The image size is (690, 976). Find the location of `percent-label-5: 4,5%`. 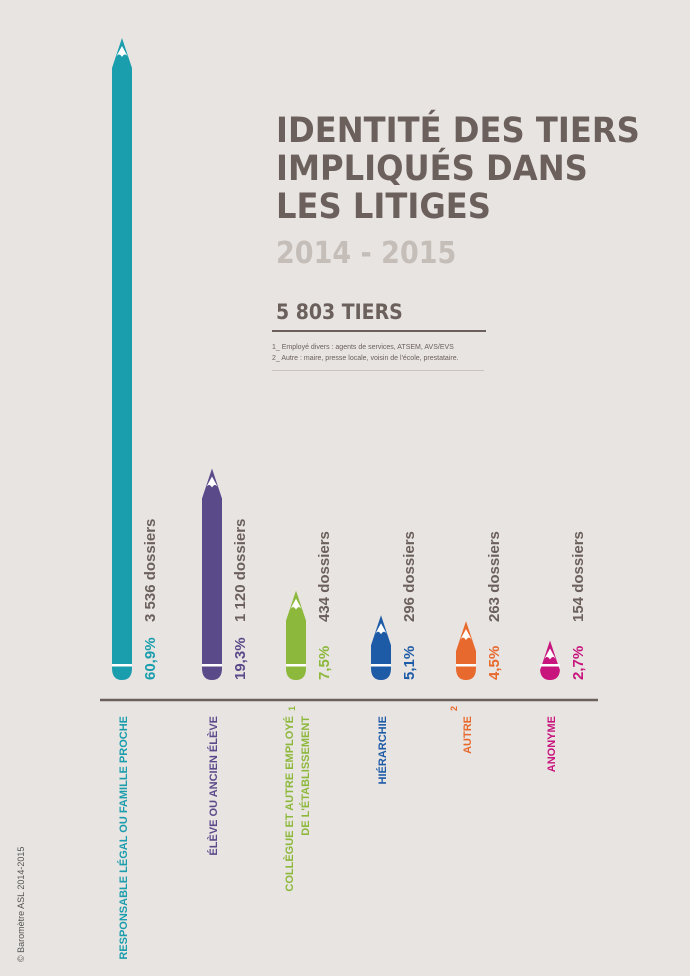

percent-label-5: 4,5% is located at coordinates (494, 663).